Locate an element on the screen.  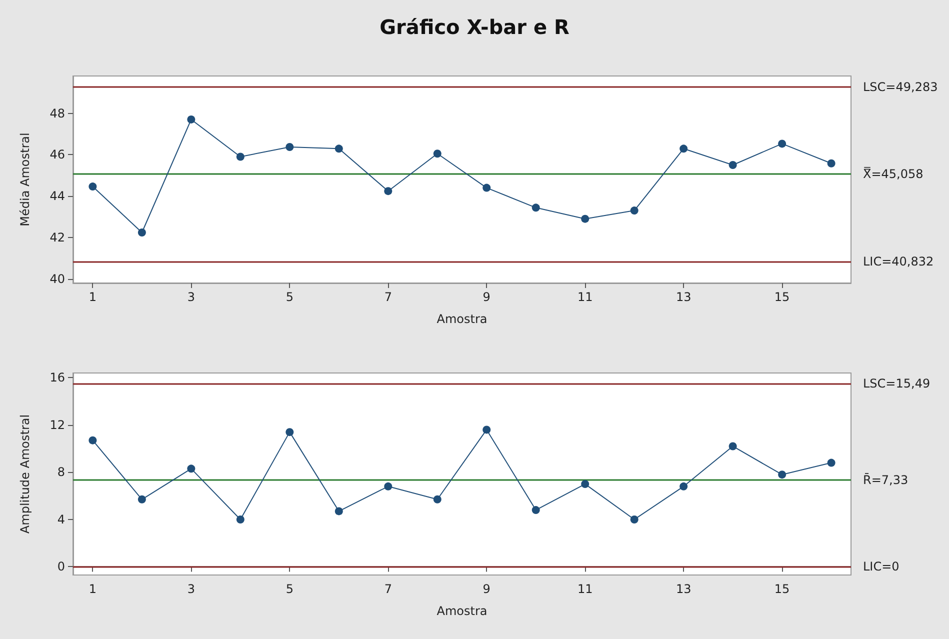
y-tick-label: 40 is located at coordinates (57, 279).